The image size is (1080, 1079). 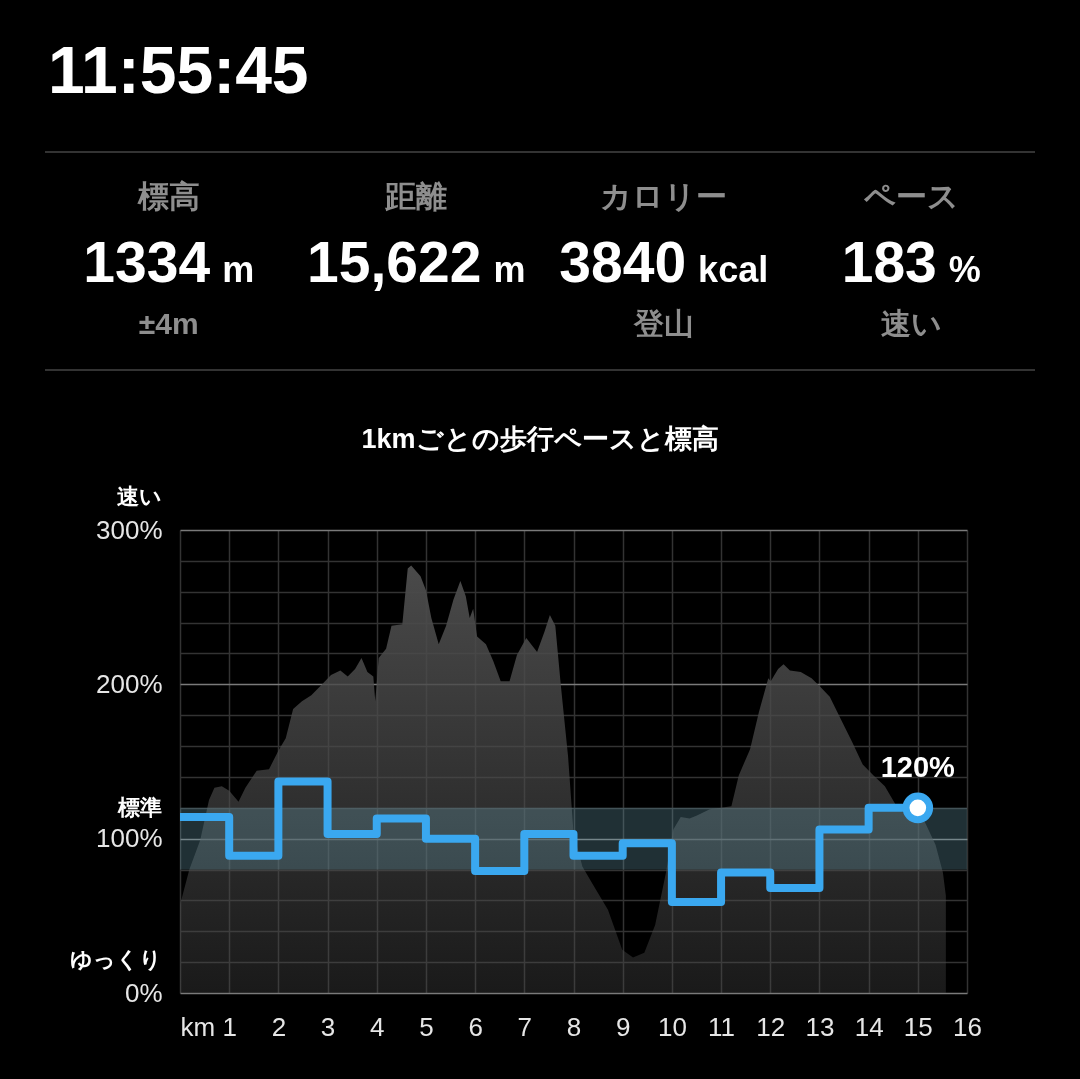 What do you see at coordinates (416, 262) in the screenshot?
I see `text: 15,622 m` at bounding box center [416, 262].